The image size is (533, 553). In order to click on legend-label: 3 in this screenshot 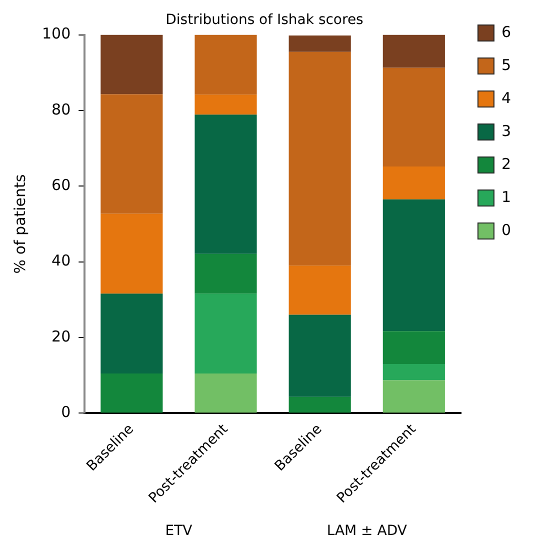, I will do `click(506, 131)`.